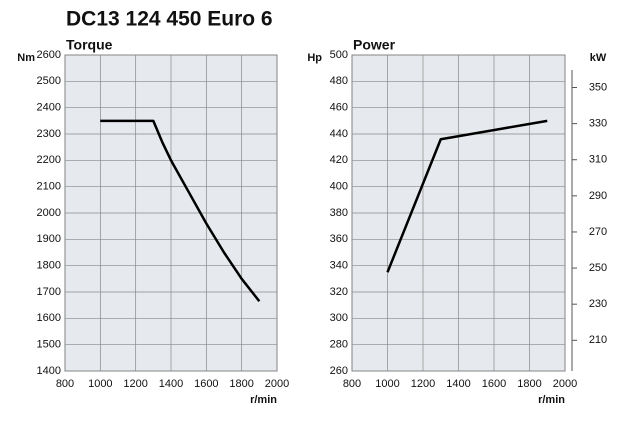  I want to click on y-unit: Nm, so click(26, 58).